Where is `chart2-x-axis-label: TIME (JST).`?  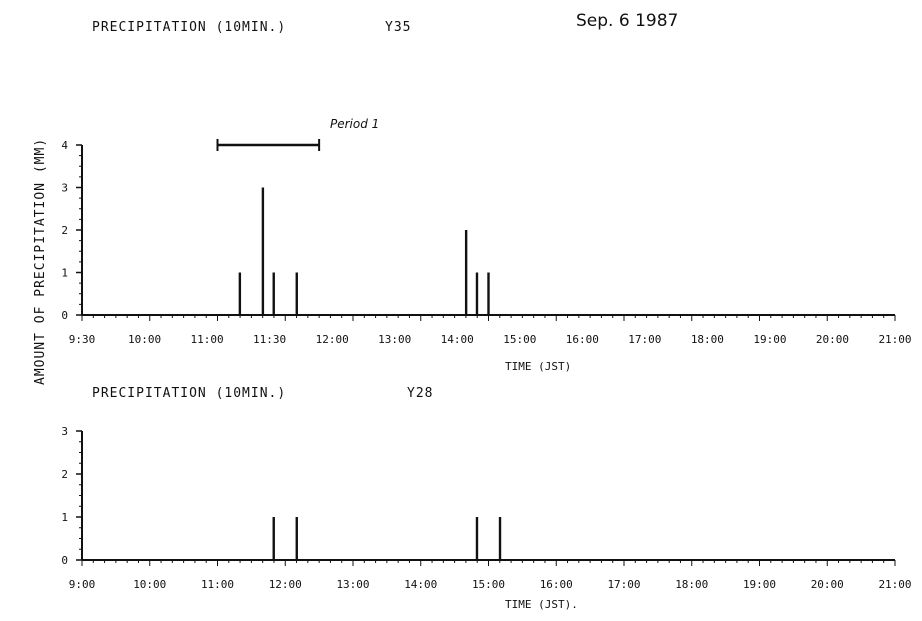 chart2-x-axis-label: TIME (JST). is located at coordinates (541, 604).